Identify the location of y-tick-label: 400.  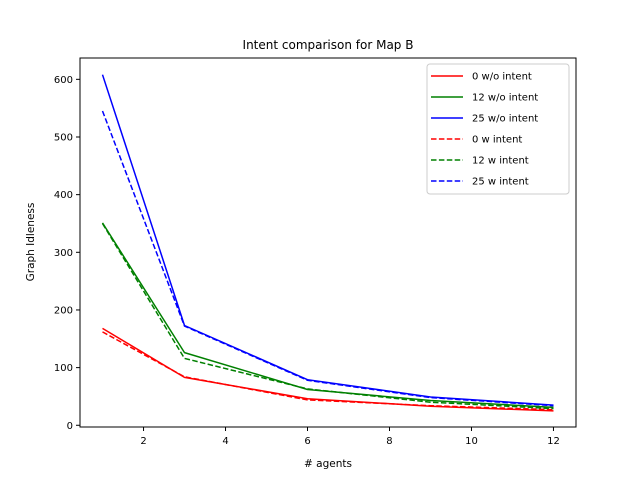
(63, 195).